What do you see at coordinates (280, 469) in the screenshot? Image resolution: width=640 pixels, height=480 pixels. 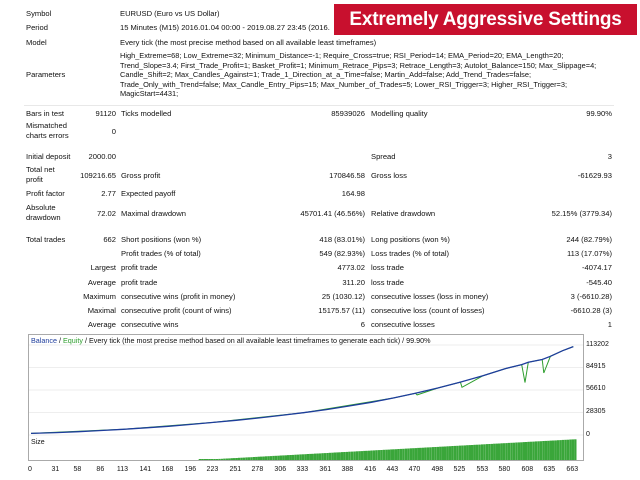 I see `x-tick-label: 306` at bounding box center [280, 469].